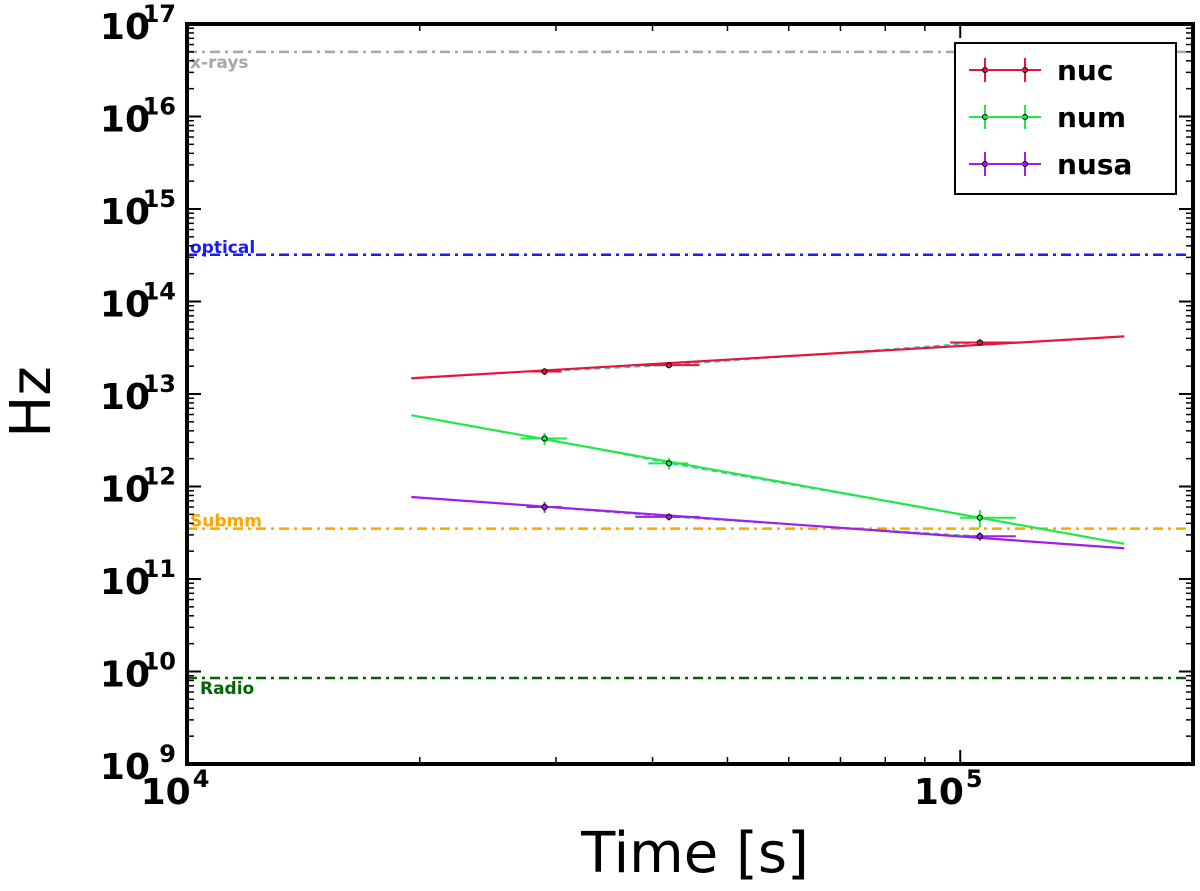 The image size is (1200, 891). I want to click on reference-label-optical: optical, so click(222, 248).